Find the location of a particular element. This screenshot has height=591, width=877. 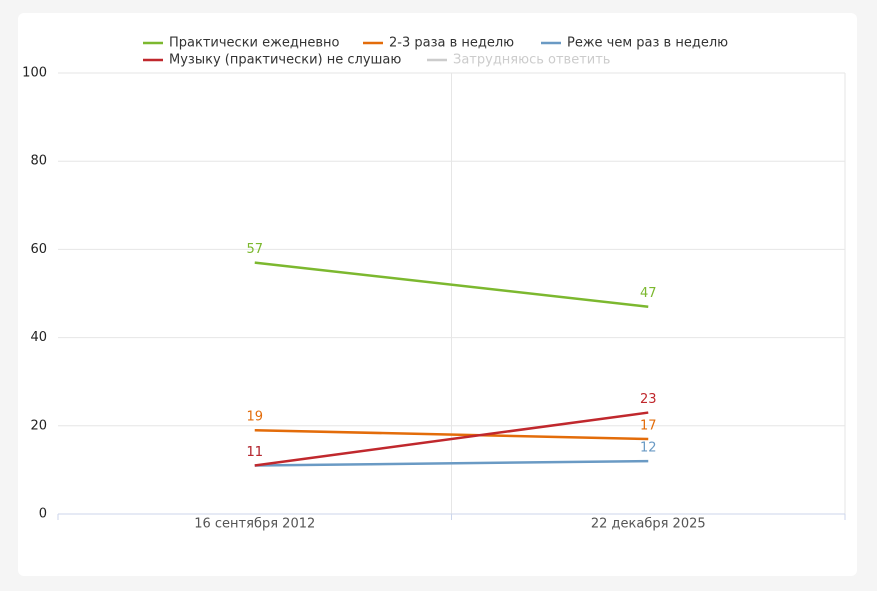

data-label: 57 is located at coordinates (254, 249).